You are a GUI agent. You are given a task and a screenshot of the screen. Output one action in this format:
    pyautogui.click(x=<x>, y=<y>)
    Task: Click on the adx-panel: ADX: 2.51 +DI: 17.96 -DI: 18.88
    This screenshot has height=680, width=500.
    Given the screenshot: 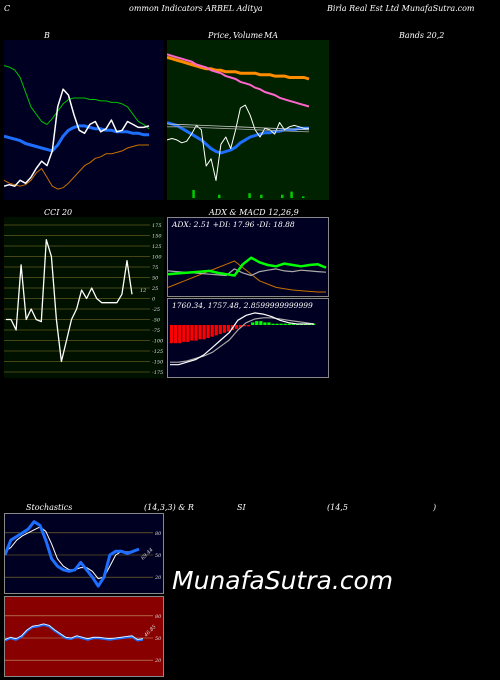 What is the action you would take?
    pyautogui.click(x=248, y=257)
    